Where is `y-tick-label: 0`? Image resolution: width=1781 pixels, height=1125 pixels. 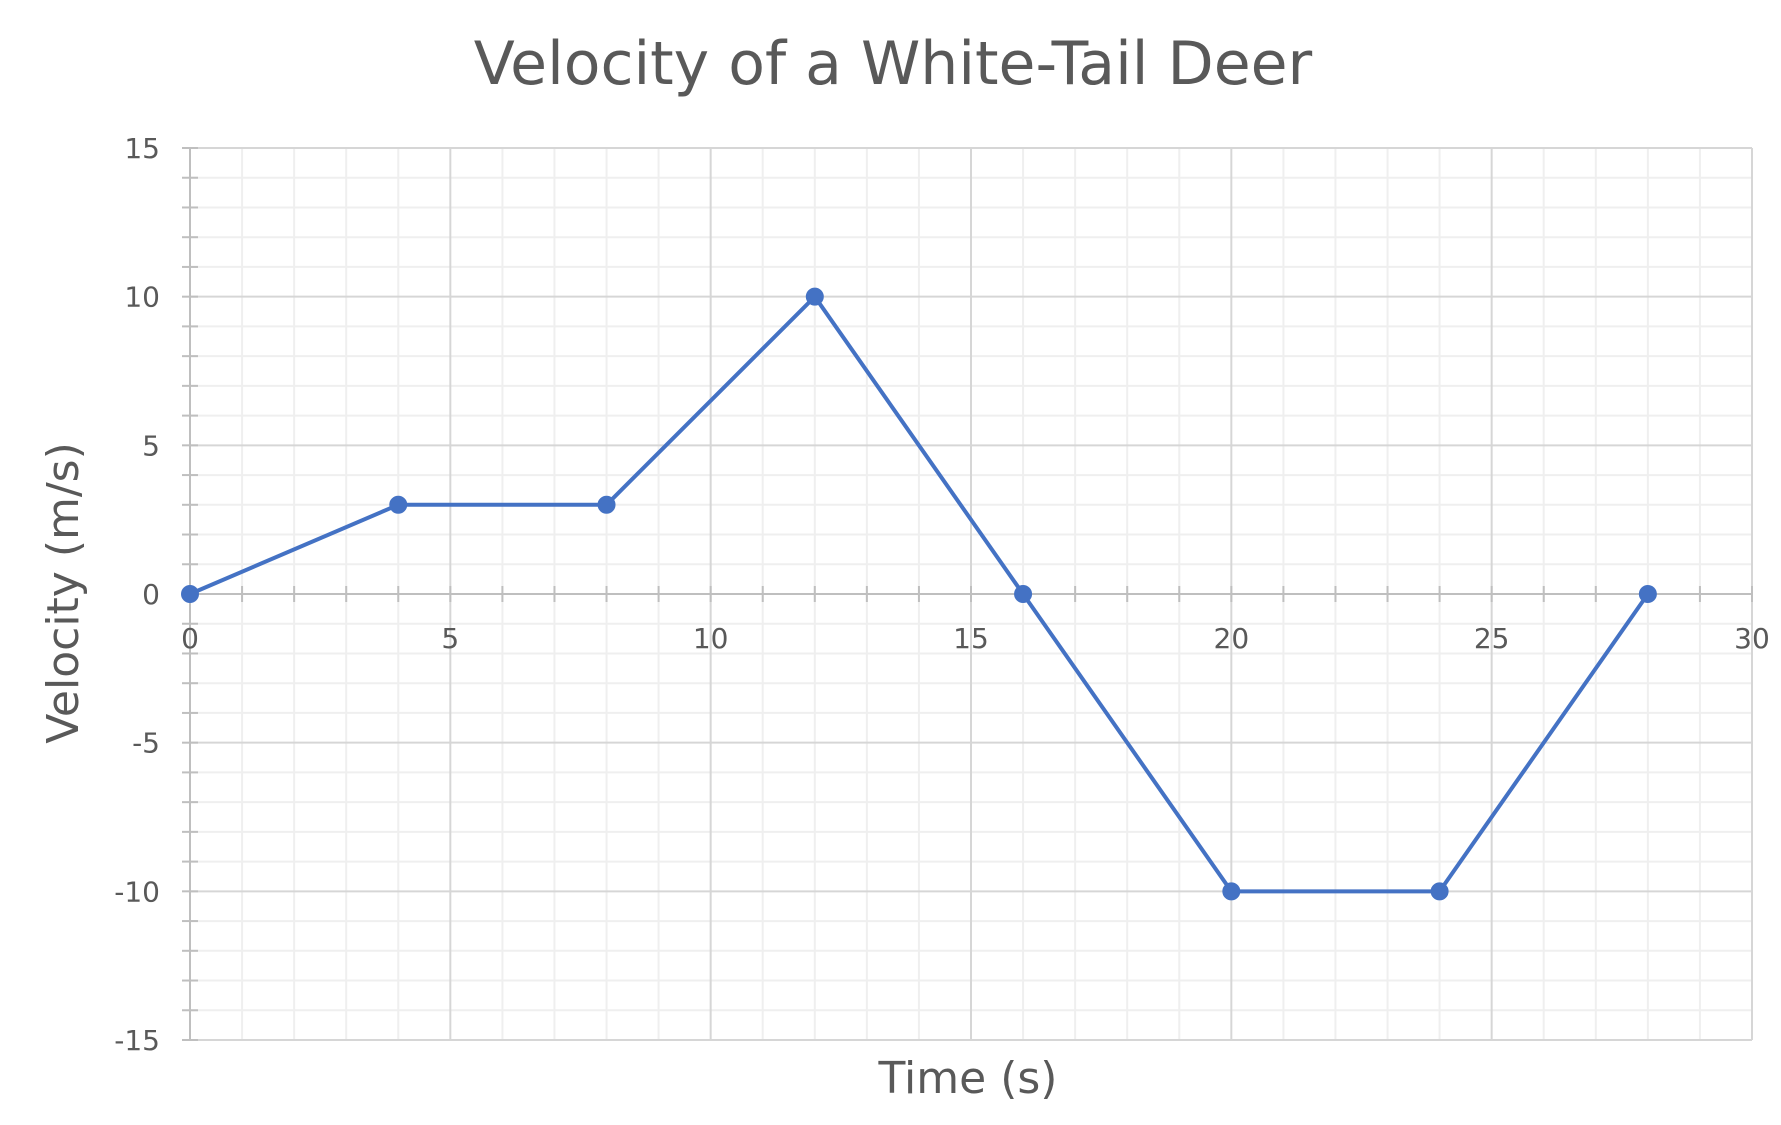
y-tick-label: 0 is located at coordinates (151, 594).